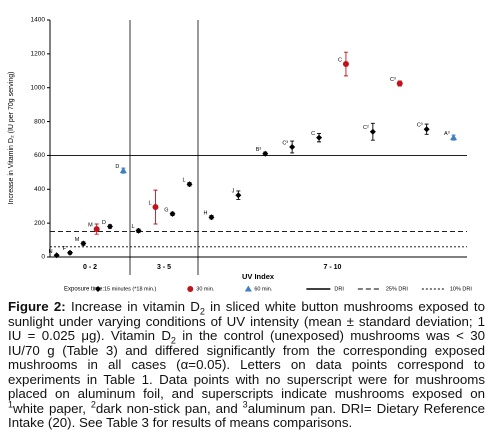  I want to click on point-label: F, so click(65, 249).